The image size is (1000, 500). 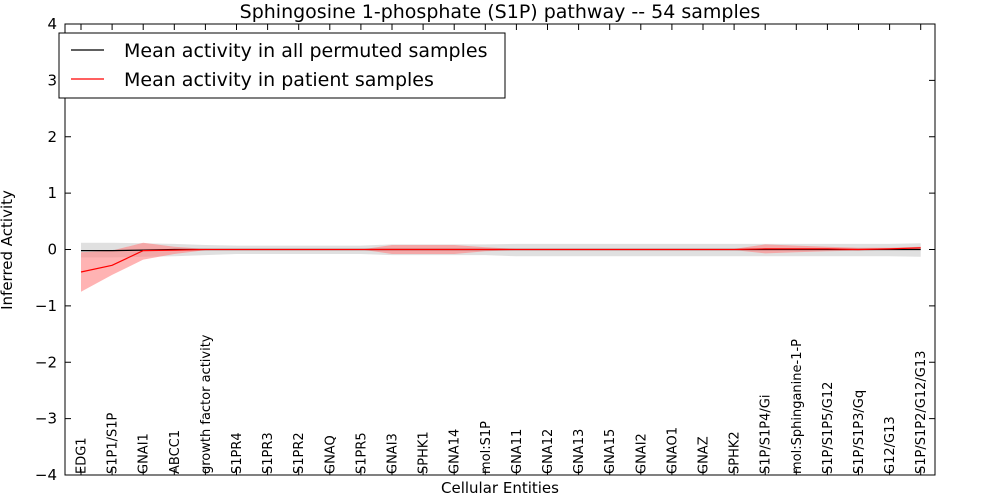 What do you see at coordinates (517, 451) in the screenshot?
I see `x-tick-label: GNA11` at bounding box center [517, 451].